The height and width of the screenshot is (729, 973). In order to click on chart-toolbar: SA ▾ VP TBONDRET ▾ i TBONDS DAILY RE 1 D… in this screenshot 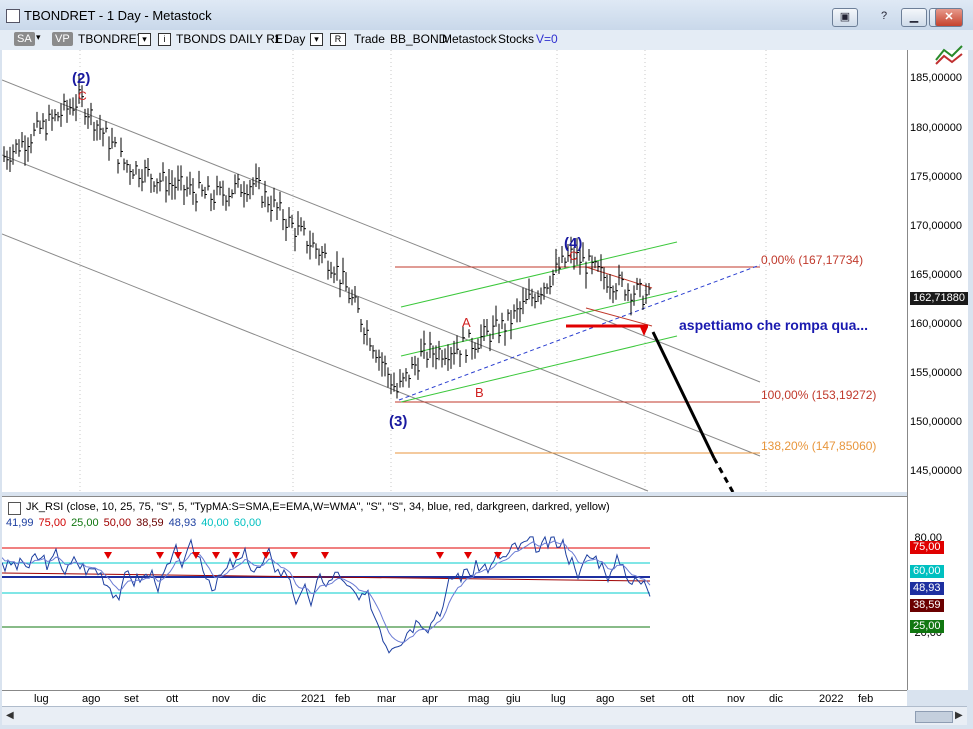, I will do `click(486, 40)`.